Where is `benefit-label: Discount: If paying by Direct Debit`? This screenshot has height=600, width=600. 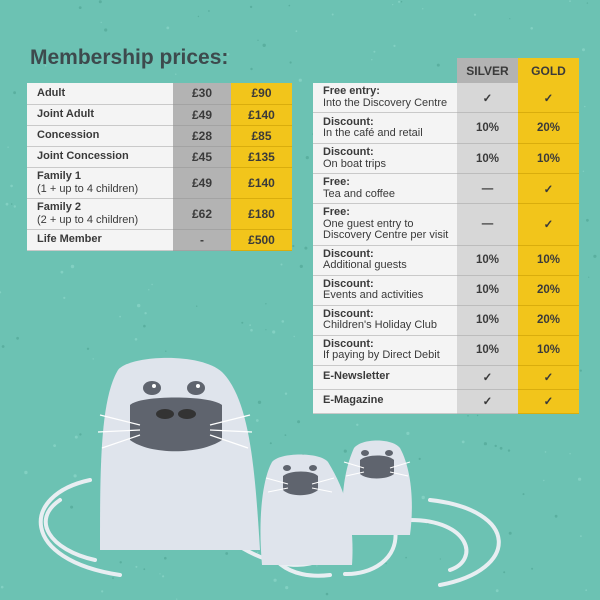 benefit-label: Discount: If paying by Direct Debit is located at coordinates (385, 350).